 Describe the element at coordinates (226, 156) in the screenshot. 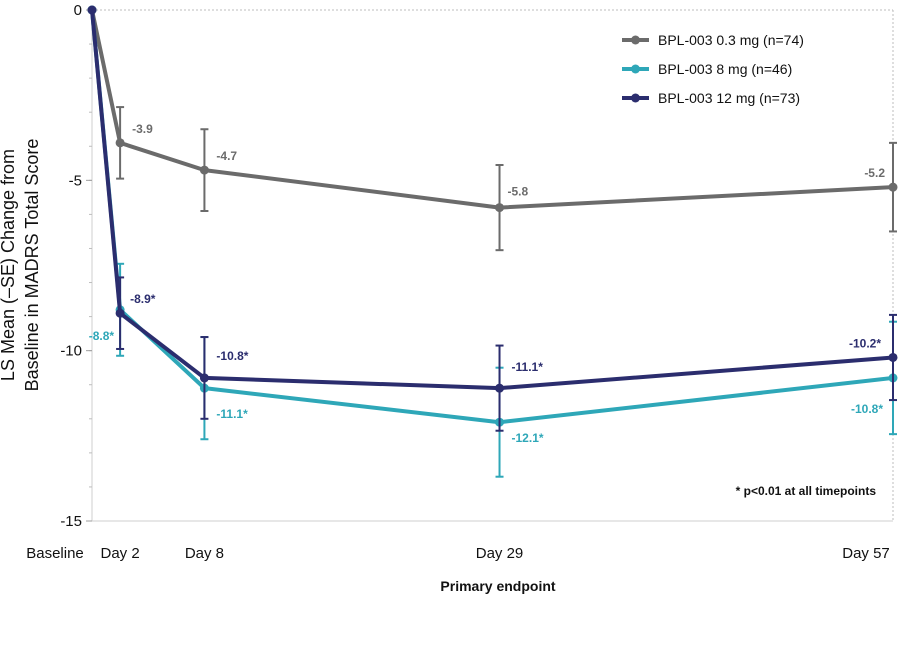

I see `data-label: -4.7` at that location.